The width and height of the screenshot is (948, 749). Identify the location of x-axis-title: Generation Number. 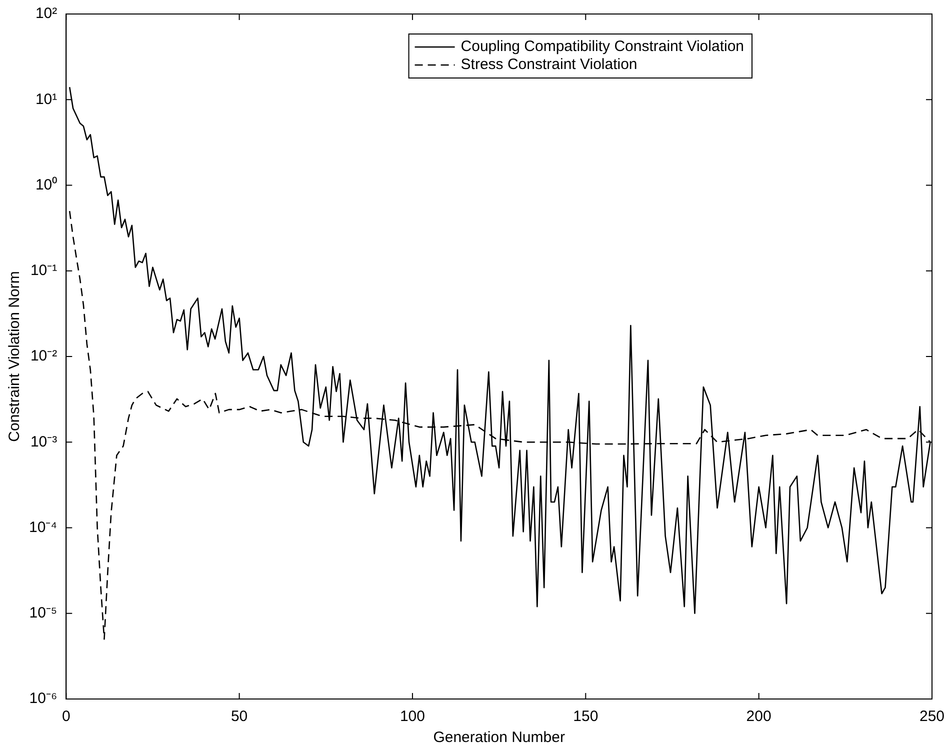
(499, 737).